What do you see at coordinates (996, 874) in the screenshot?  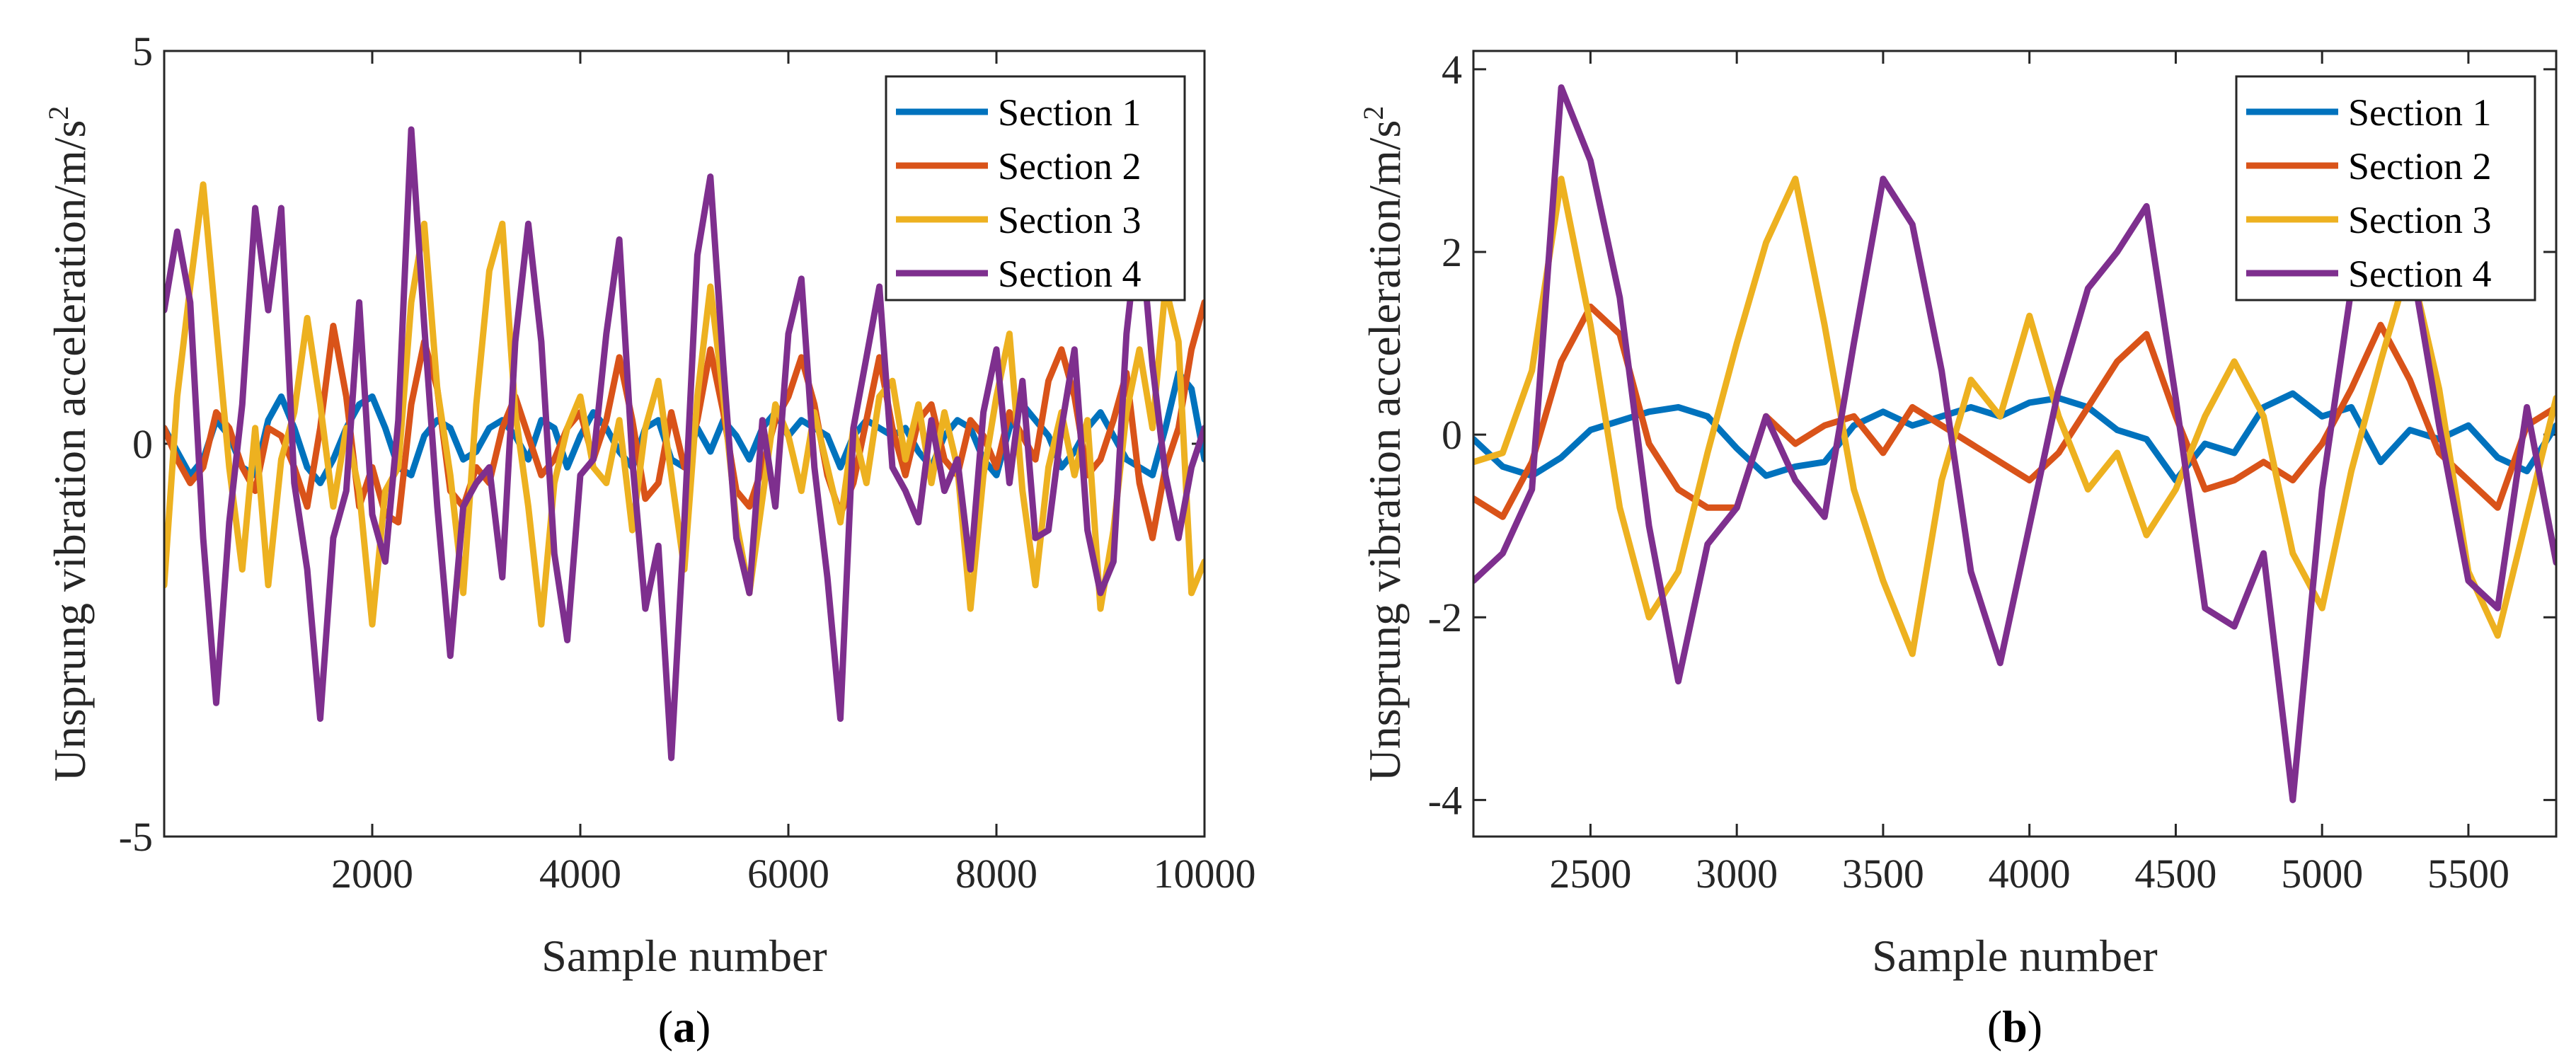 I see `x-tick-label-a: 8000` at bounding box center [996, 874].